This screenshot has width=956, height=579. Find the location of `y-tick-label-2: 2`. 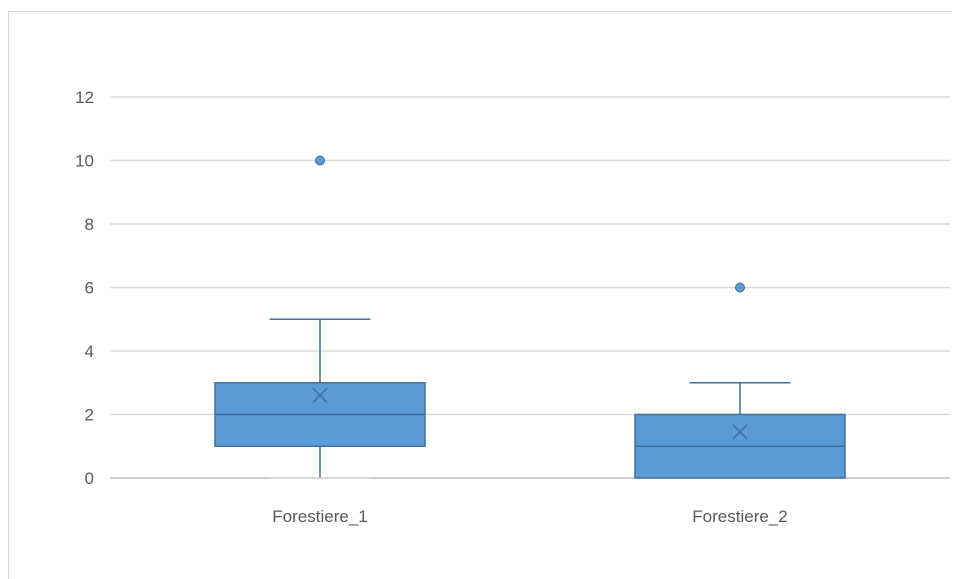

y-tick-label-2: 2 is located at coordinates (89, 415).